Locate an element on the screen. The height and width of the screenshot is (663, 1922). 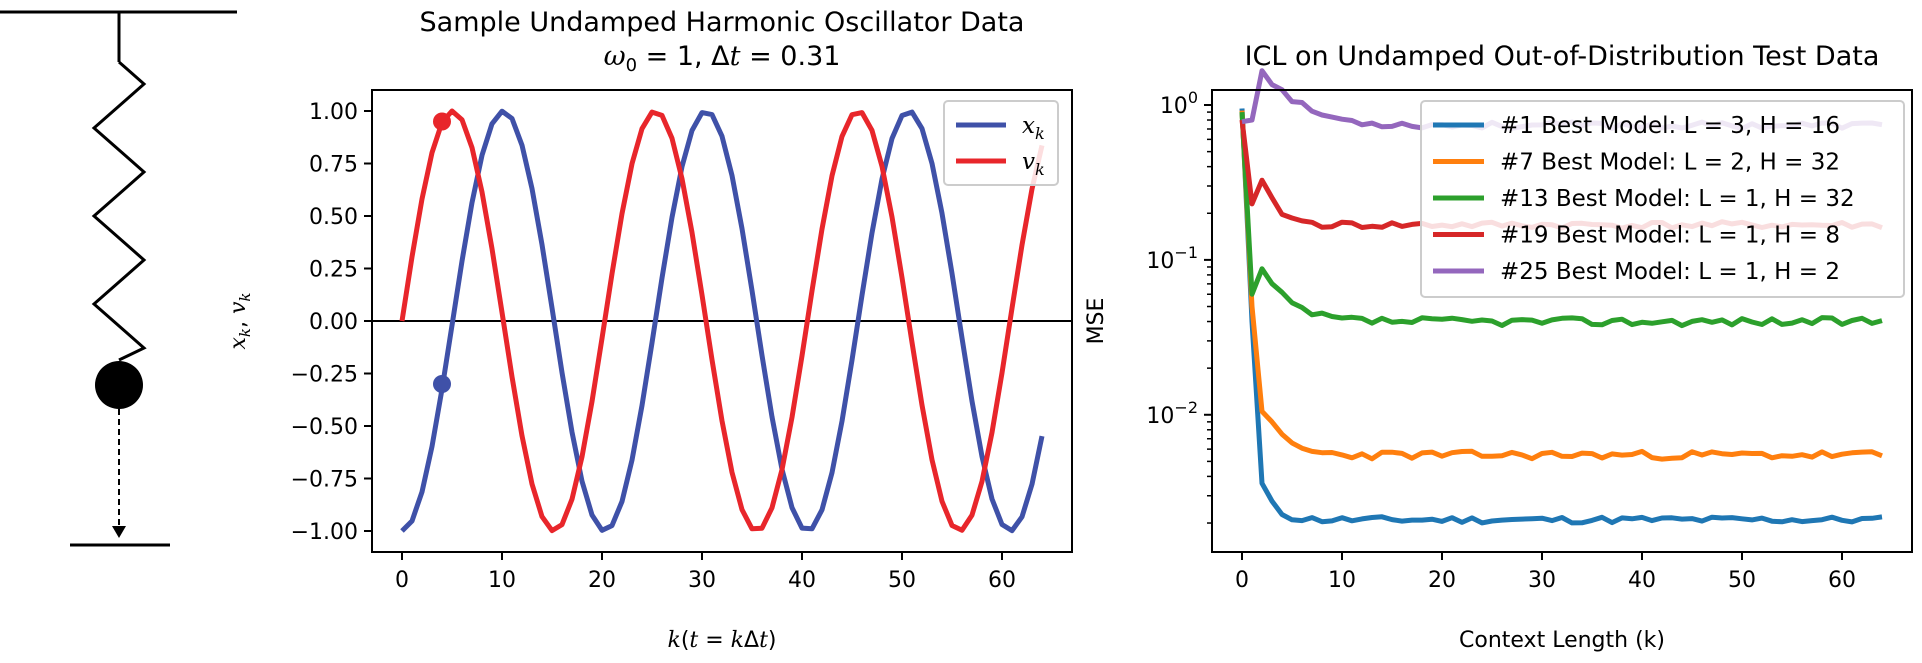
y-tick-label: 1.00 is located at coordinates (333, 112).